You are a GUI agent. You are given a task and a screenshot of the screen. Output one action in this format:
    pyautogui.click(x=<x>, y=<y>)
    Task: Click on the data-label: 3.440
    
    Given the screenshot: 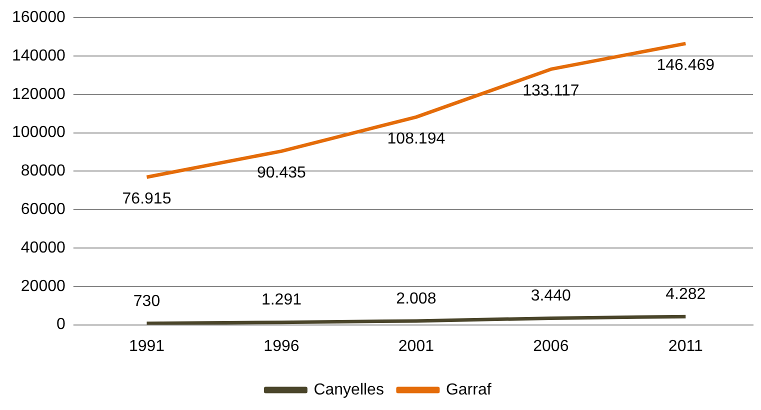 What is the action you would take?
    pyautogui.click(x=551, y=296)
    